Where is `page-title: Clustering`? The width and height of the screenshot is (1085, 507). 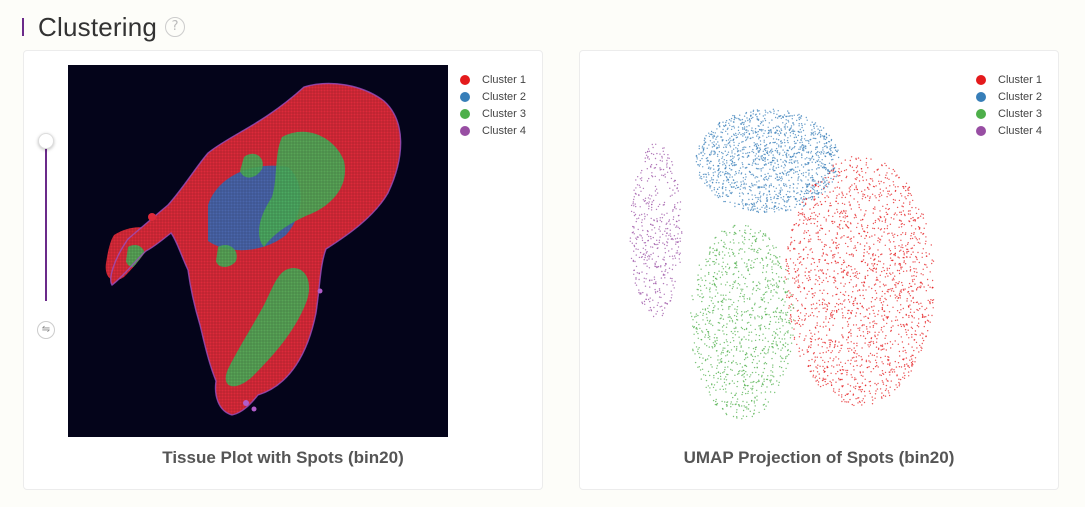
page-title: Clustering is located at coordinates (97, 27).